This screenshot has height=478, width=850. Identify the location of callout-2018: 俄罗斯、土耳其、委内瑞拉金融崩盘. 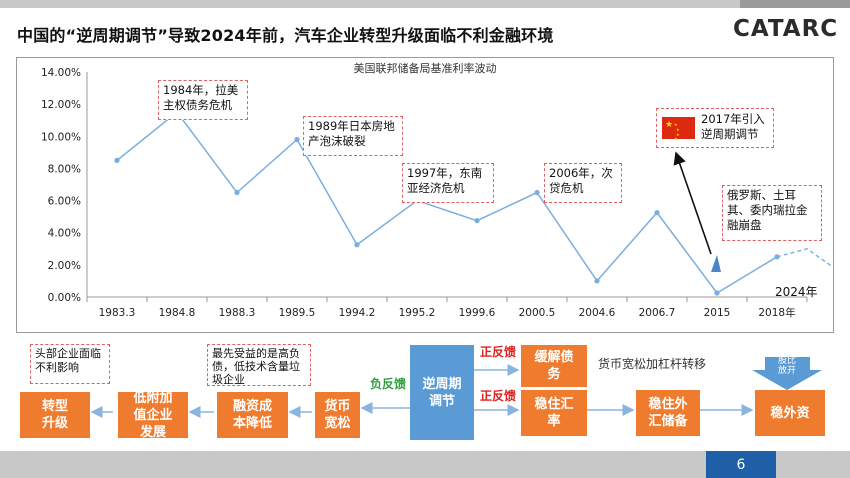
(772, 213).